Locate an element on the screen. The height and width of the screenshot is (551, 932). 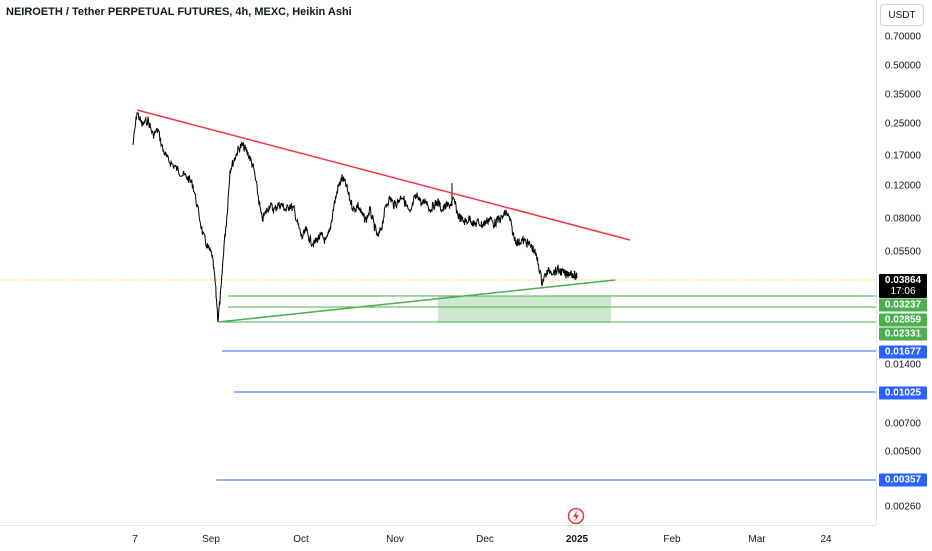
time-tick-label: Mar is located at coordinates (757, 539).